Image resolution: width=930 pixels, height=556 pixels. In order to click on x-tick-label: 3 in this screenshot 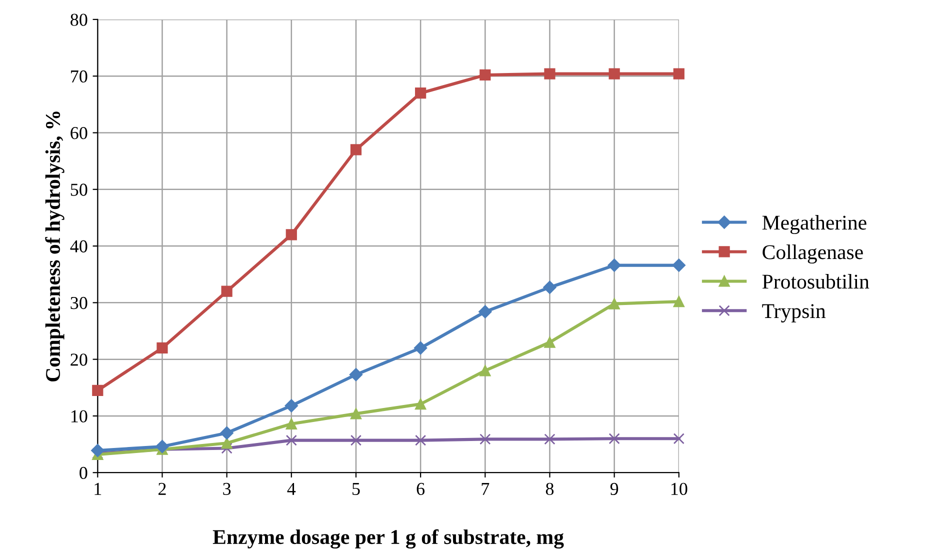, I will do `click(227, 489)`.